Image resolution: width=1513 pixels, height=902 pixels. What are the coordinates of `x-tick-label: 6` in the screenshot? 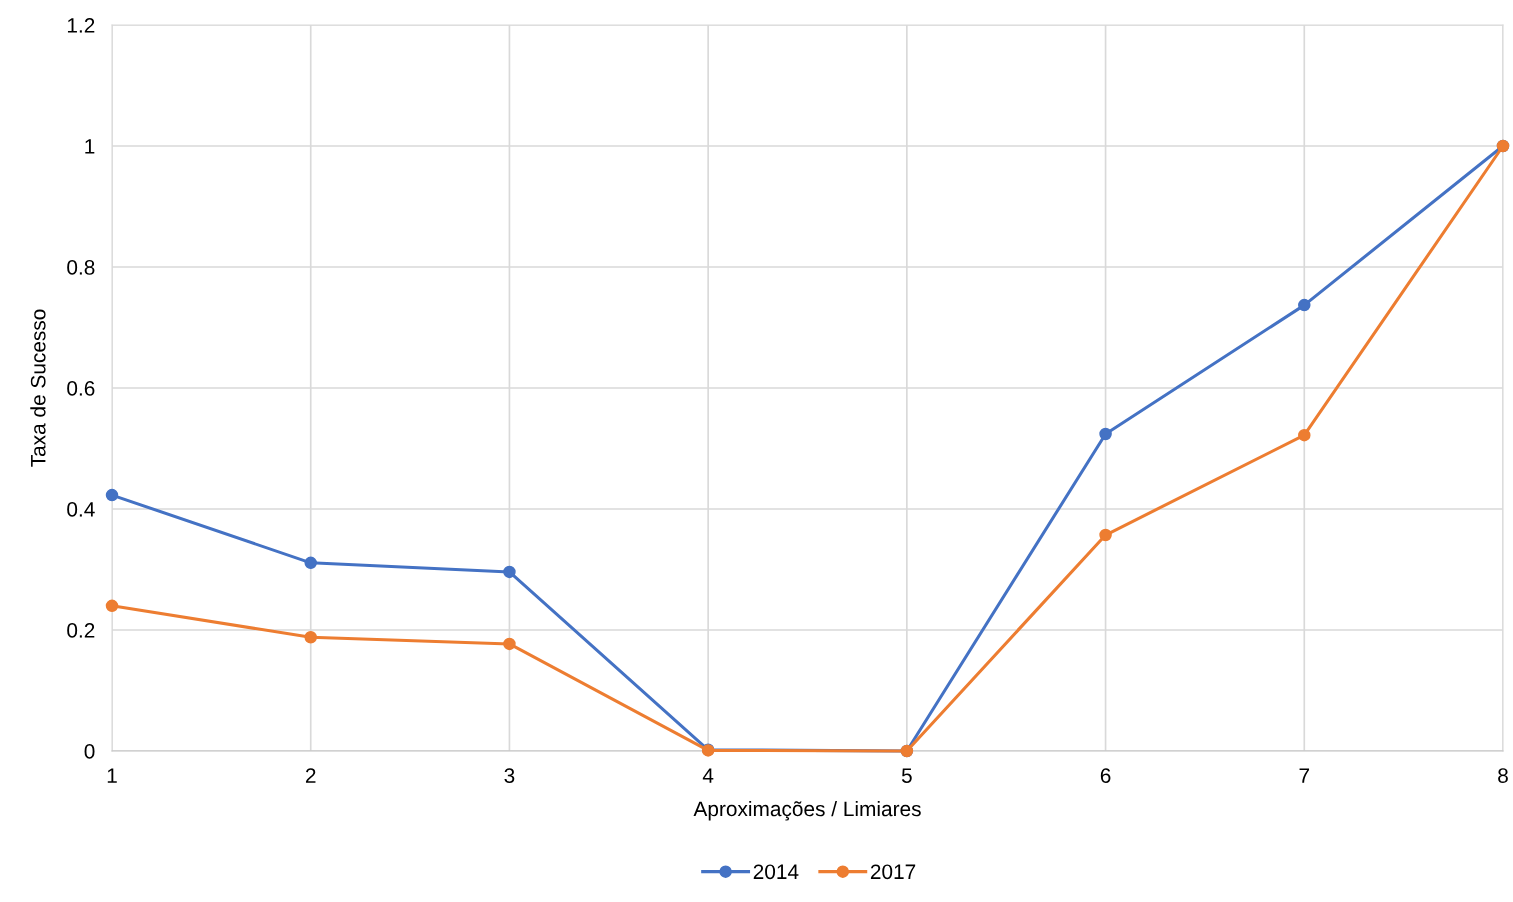 It's located at (1105, 775).